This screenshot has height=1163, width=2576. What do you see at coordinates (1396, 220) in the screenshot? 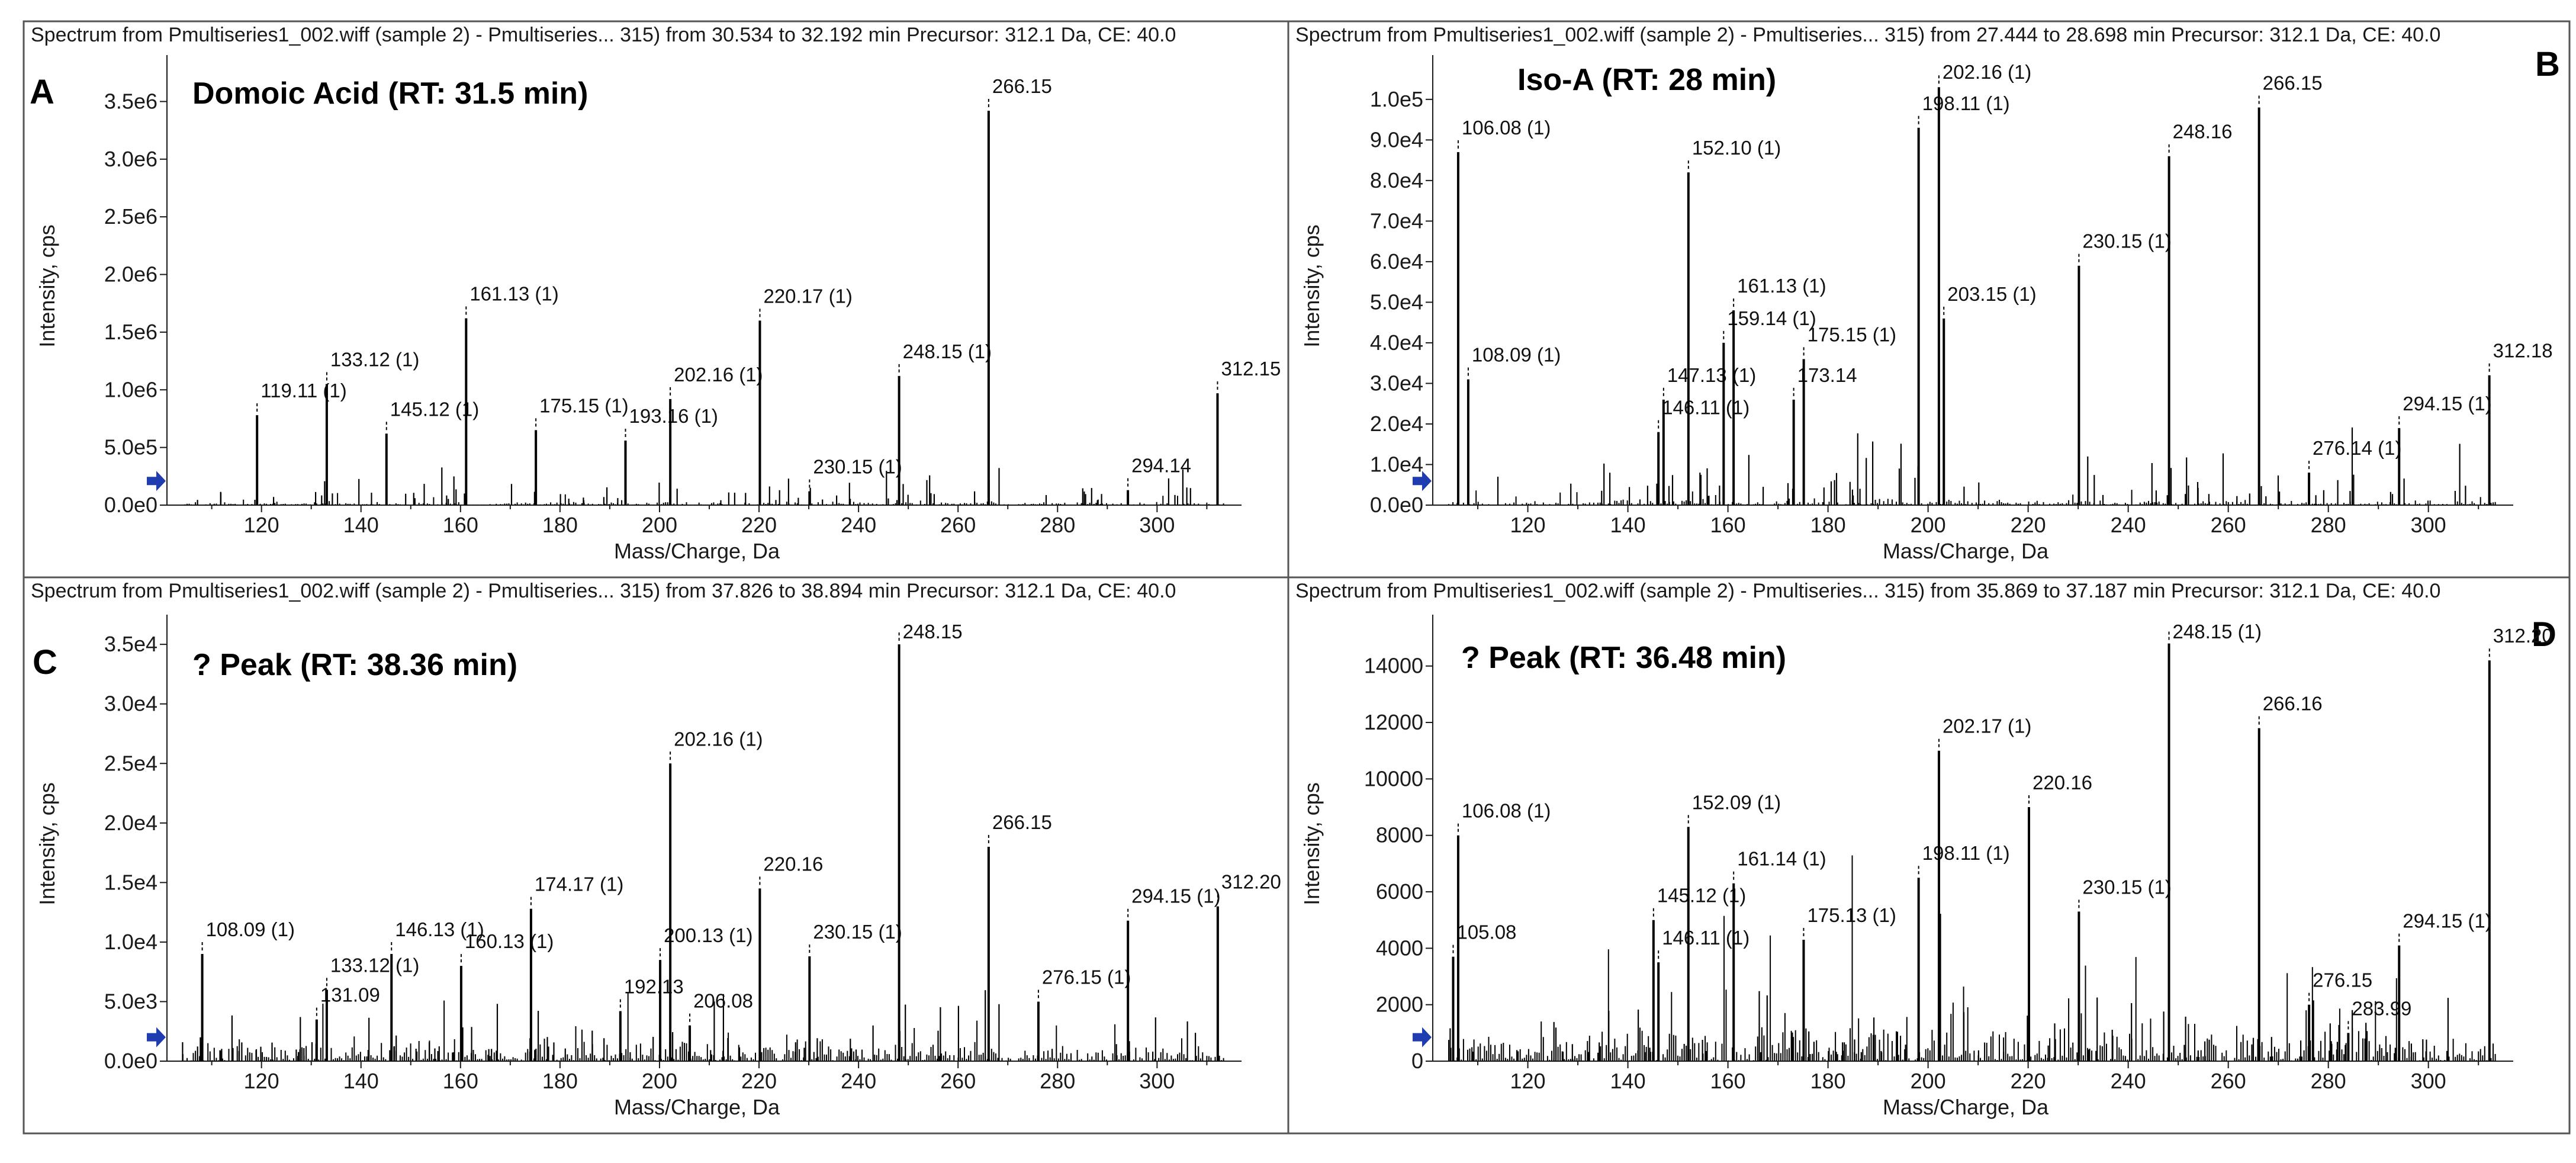
I see `y-tick-label: 7.0e4` at bounding box center [1396, 220].